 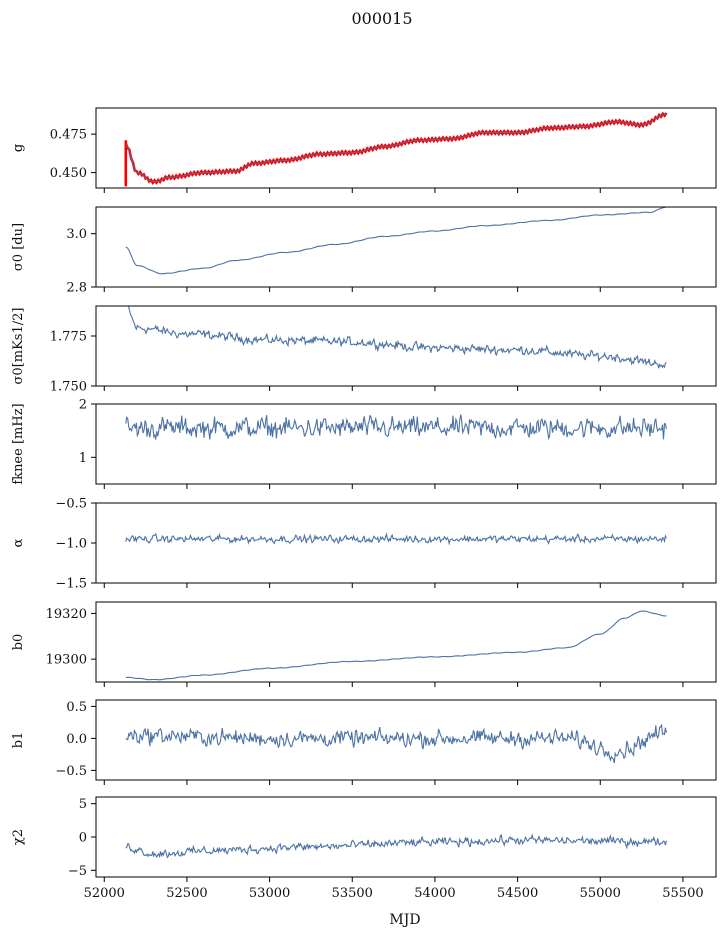 I want to click on x-tick-label: 53000, so click(x=269, y=893).